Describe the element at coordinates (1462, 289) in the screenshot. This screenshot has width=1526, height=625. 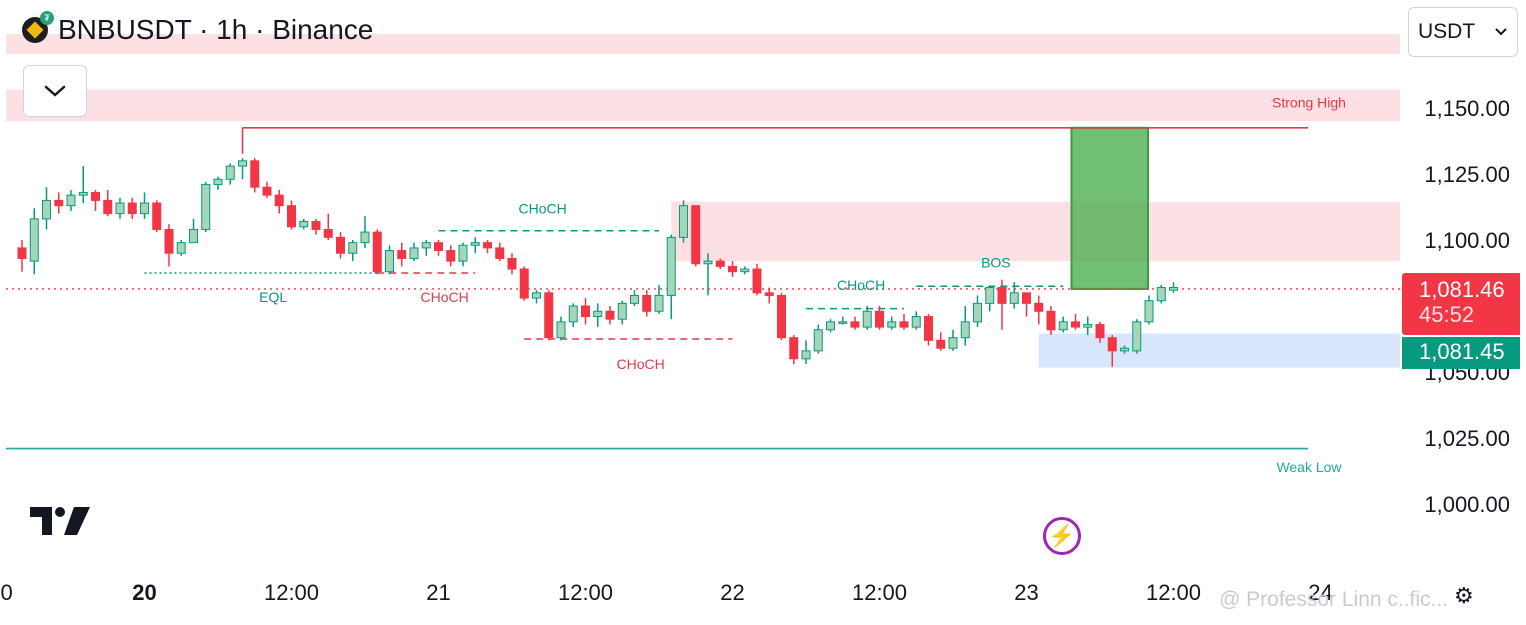
I see `last-price: 1,081.46` at that location.